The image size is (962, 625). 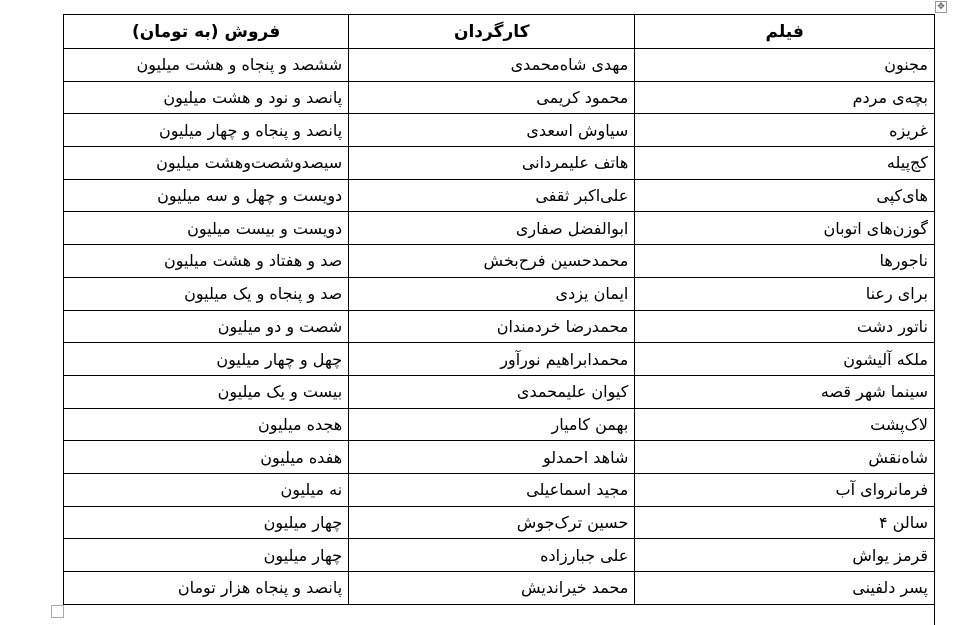 What do you see at coordinates (492, 555) in the screenshot?
I see `director-cell: علی جبارزاده` at bounding box center [492, 555].